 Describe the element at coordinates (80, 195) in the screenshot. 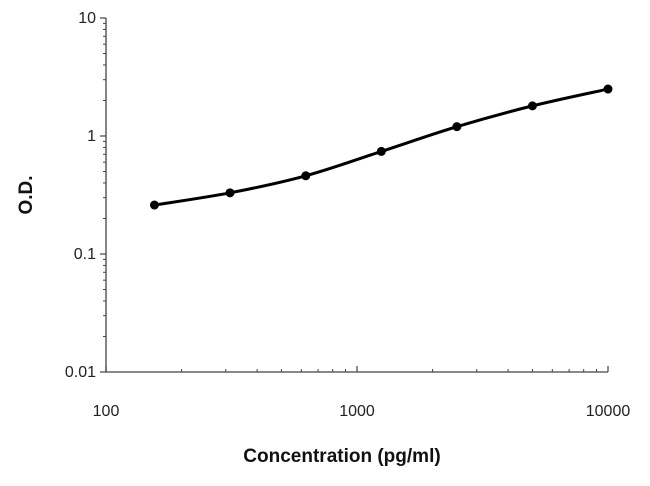

I see `y-tick-labels: 0.01 0.1 1 10` at that location.